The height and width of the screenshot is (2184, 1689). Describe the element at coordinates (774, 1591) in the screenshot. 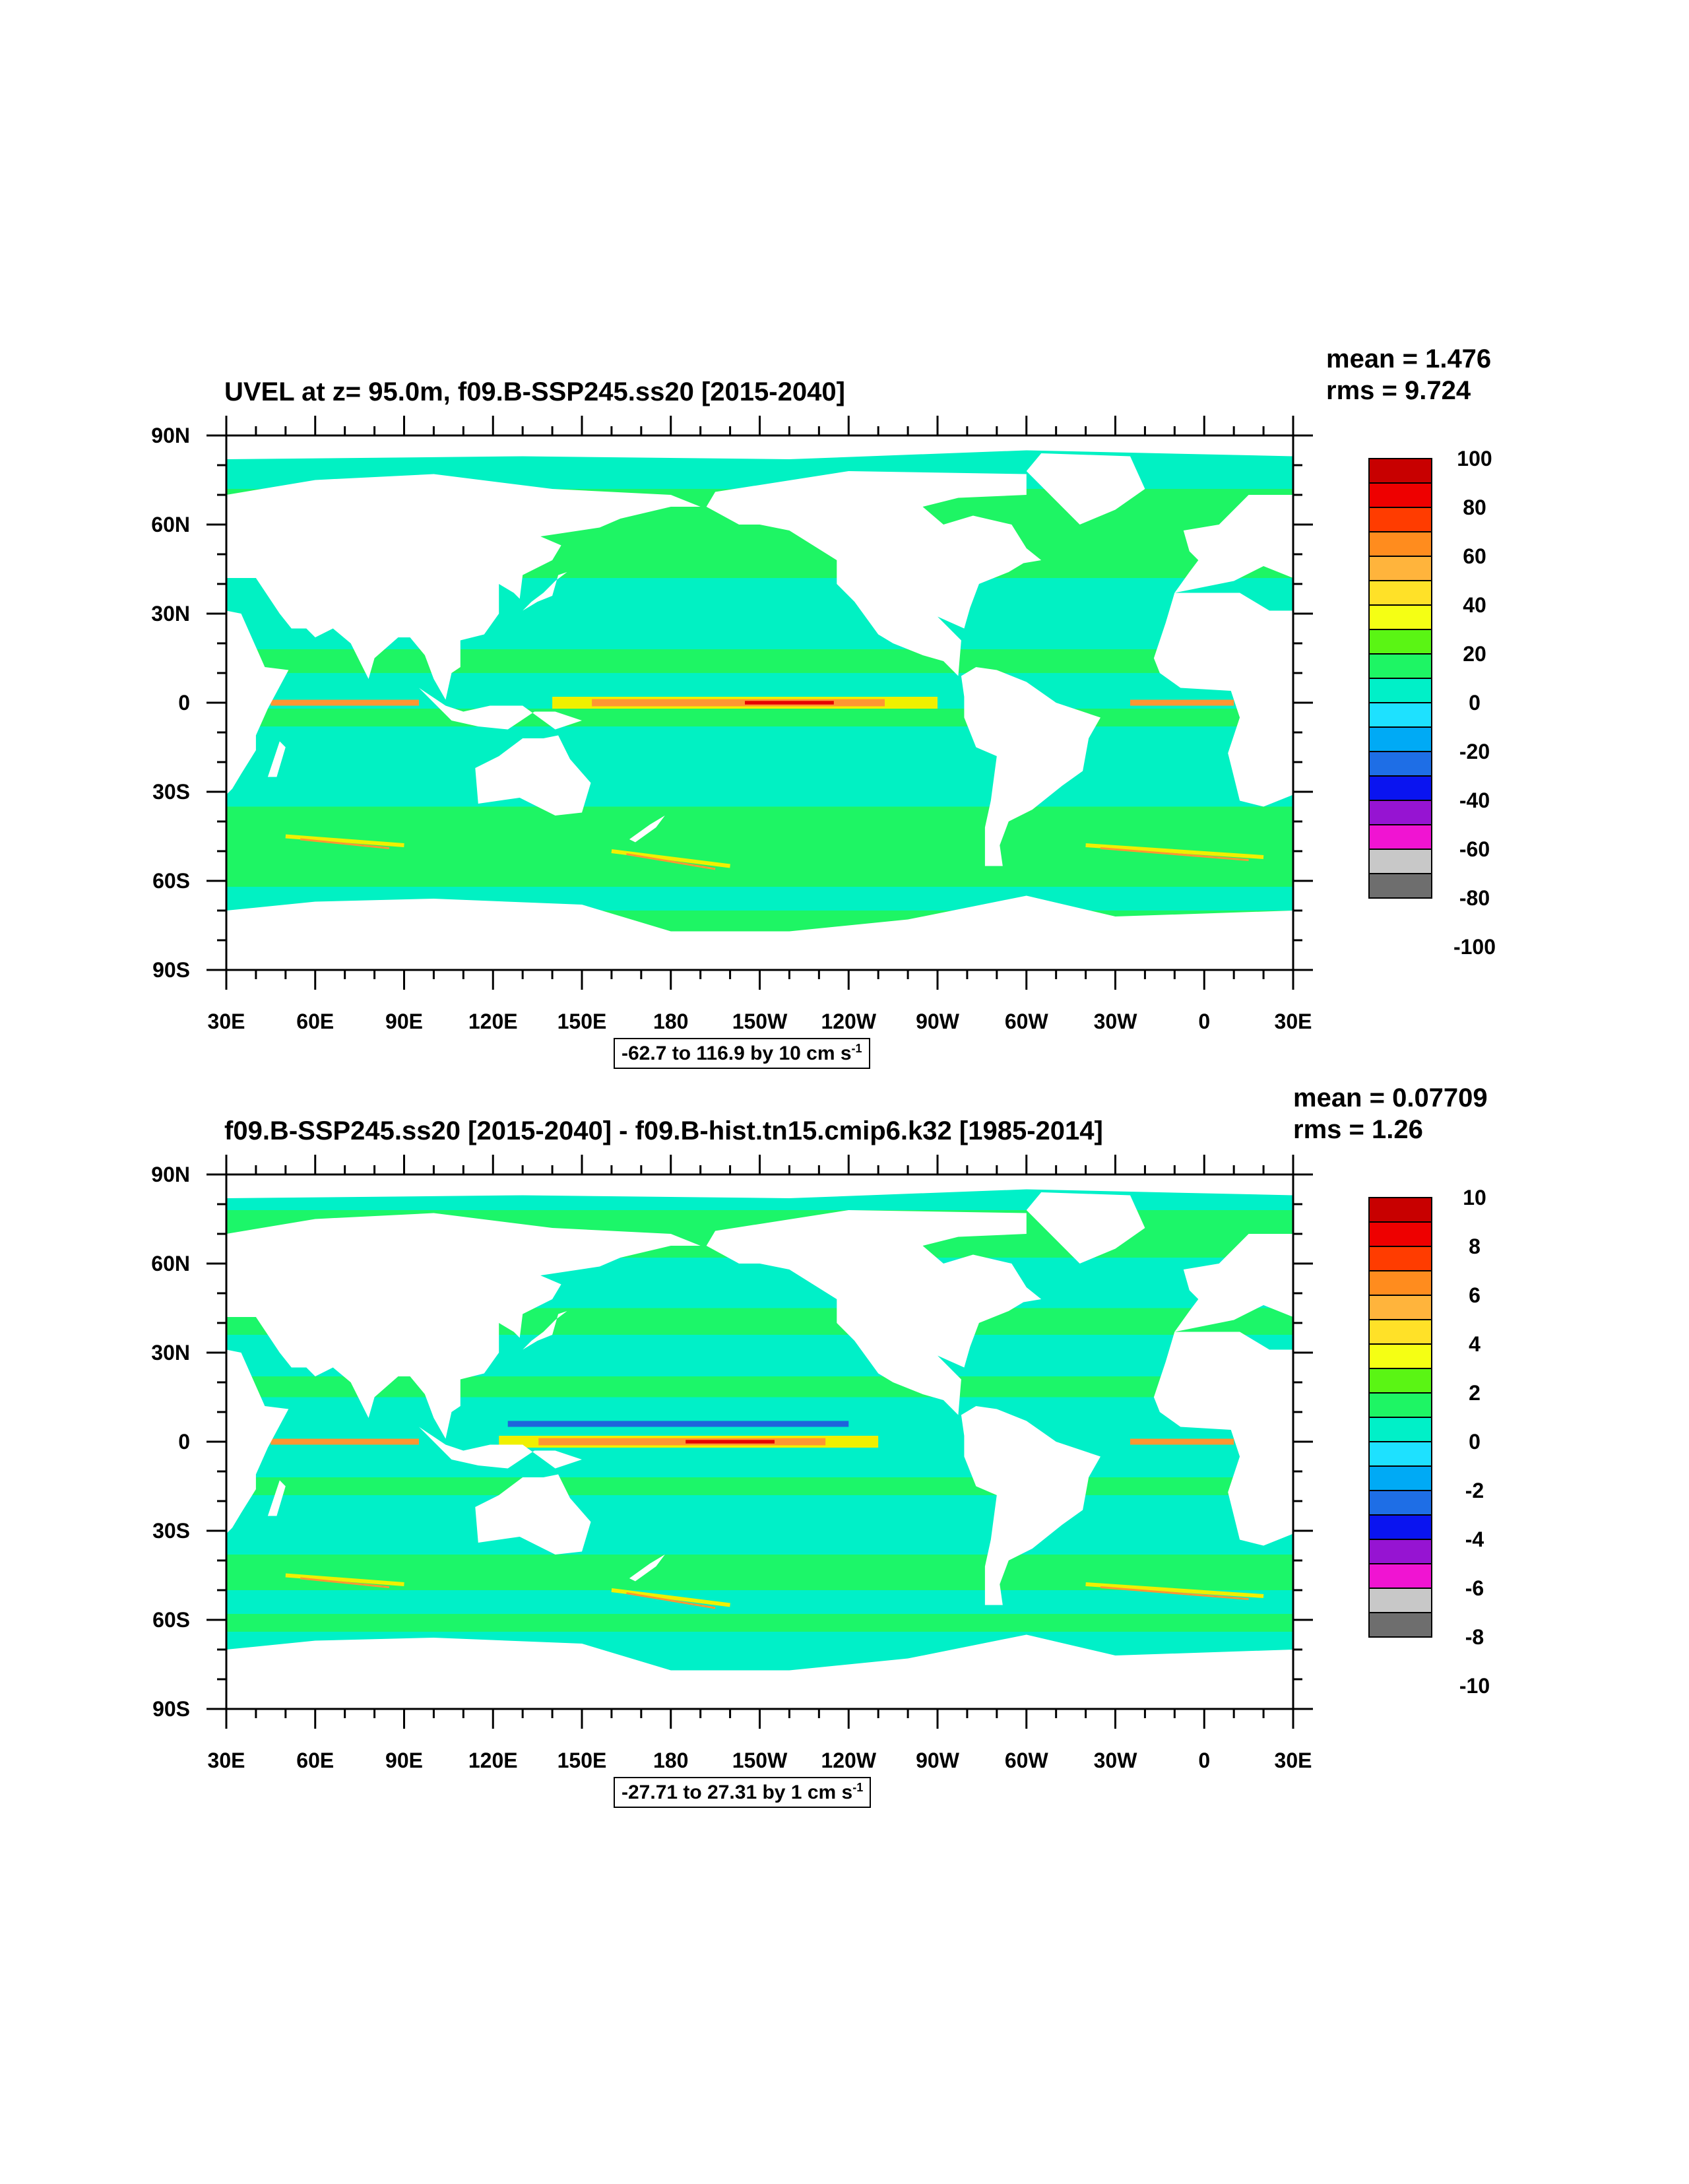

I see `southern-ocean-streaks` at that location.